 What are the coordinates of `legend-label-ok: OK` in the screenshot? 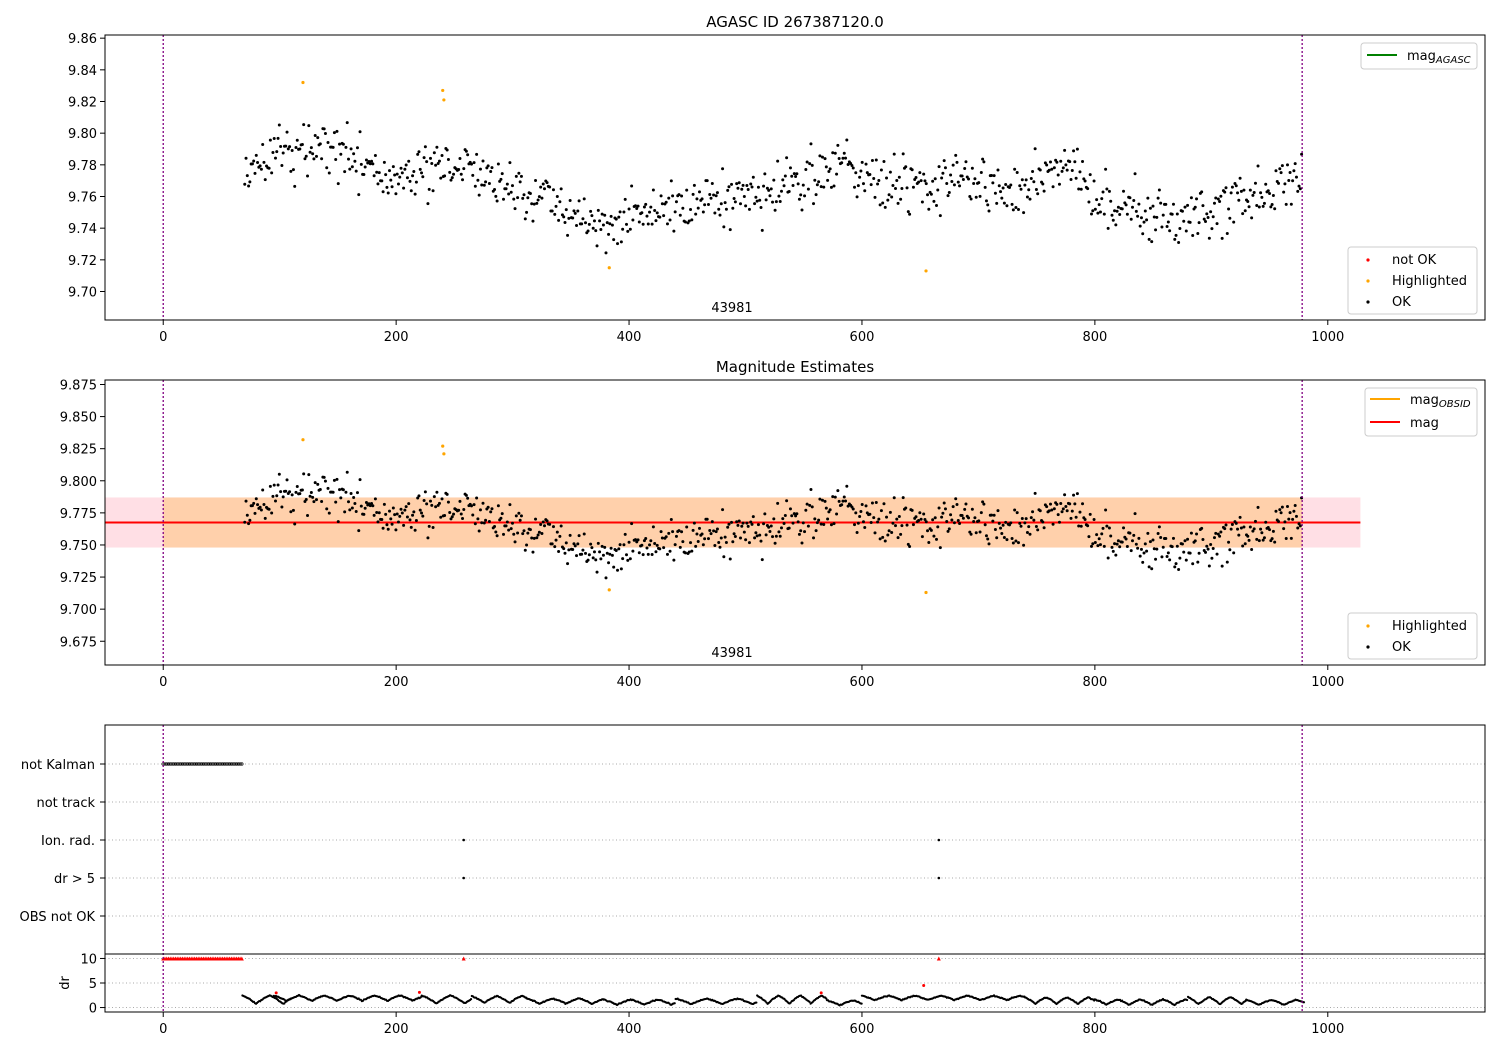 It's located at (1401, 647).